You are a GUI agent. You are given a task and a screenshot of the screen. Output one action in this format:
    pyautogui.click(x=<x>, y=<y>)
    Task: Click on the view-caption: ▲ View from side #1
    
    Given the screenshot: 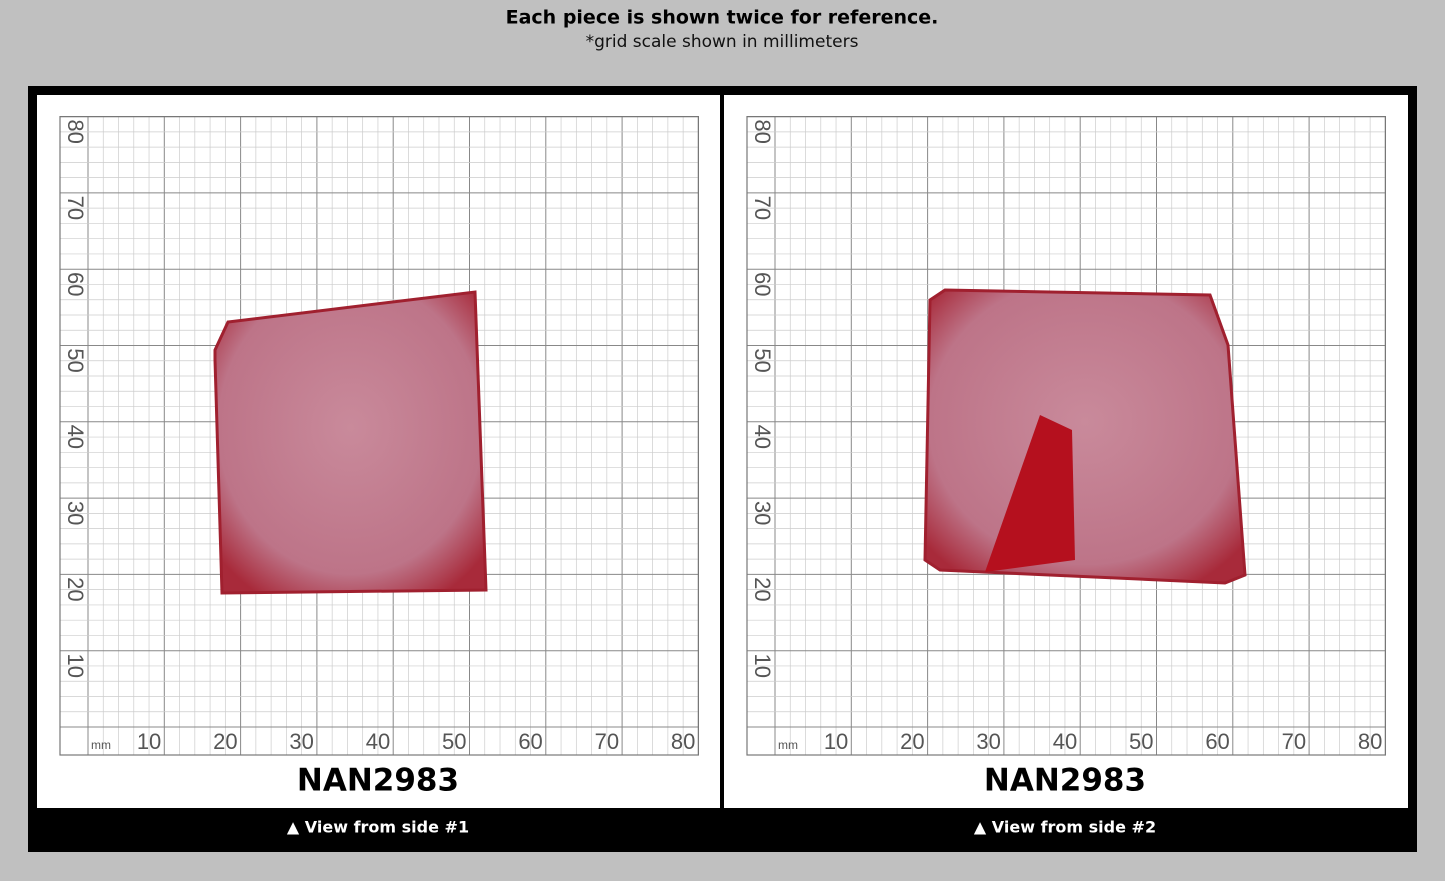 What is the action you would take?
    pyautogui.click(x=378, y=827)
    